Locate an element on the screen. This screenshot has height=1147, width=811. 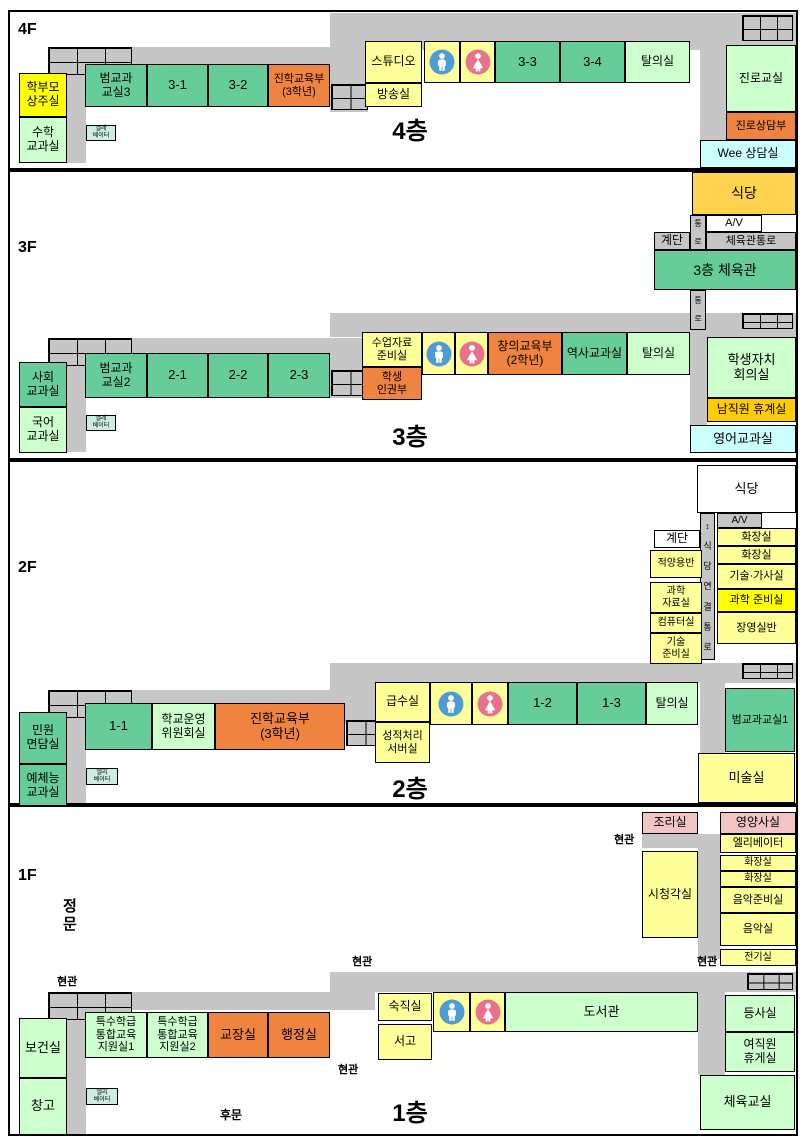
room: 방송실 is located at coordinates (393, 95).